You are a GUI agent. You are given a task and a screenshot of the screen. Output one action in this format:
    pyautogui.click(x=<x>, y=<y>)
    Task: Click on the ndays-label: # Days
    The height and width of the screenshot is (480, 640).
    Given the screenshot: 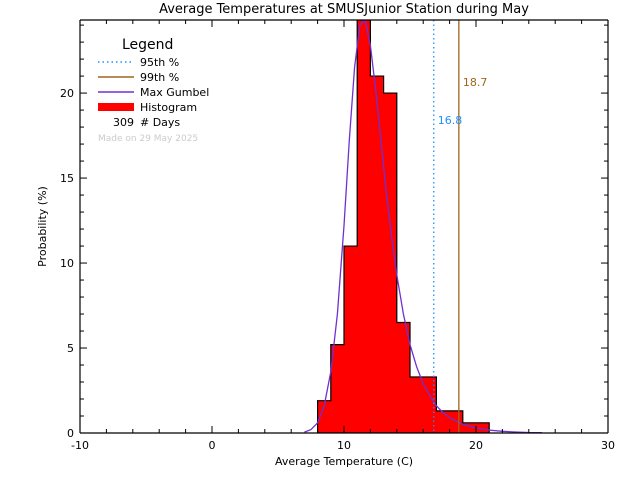 What is the action you would take?
    pyautogui.click(x=160, y=122)
    